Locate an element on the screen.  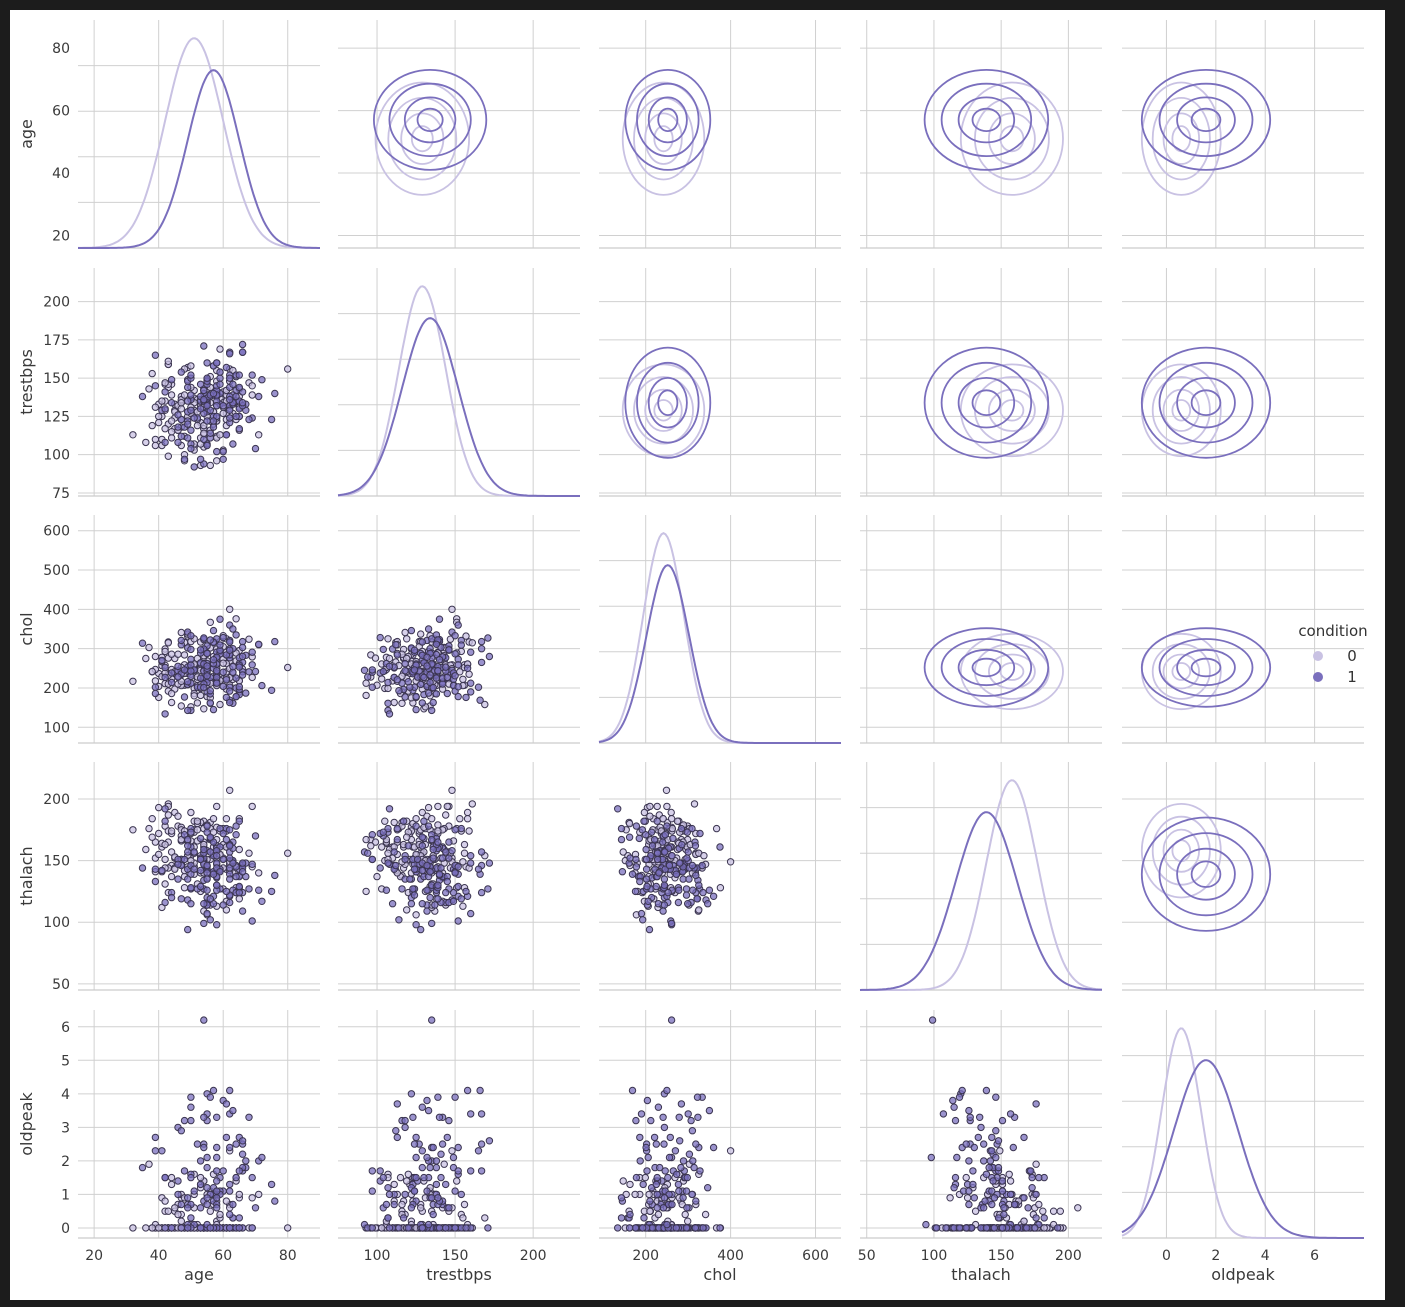
panel-trestbps-vs-thalach is located at coordinates (981, 382).